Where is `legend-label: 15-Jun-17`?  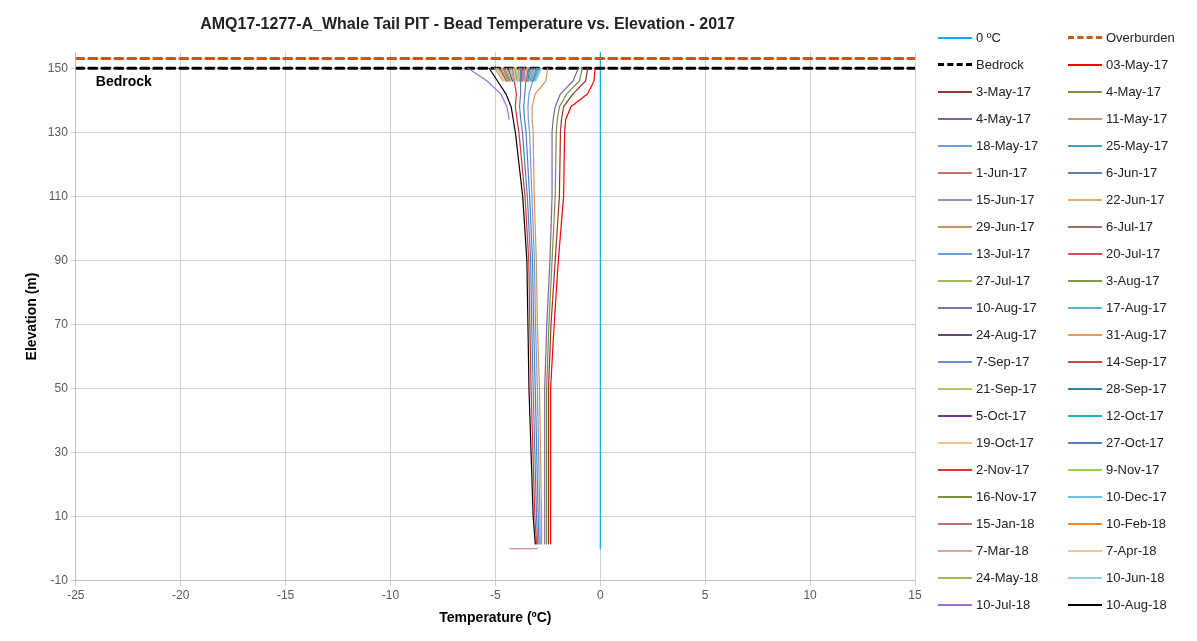 legend-label: 15-Jun-17 is located at coordinates (1005, 199).